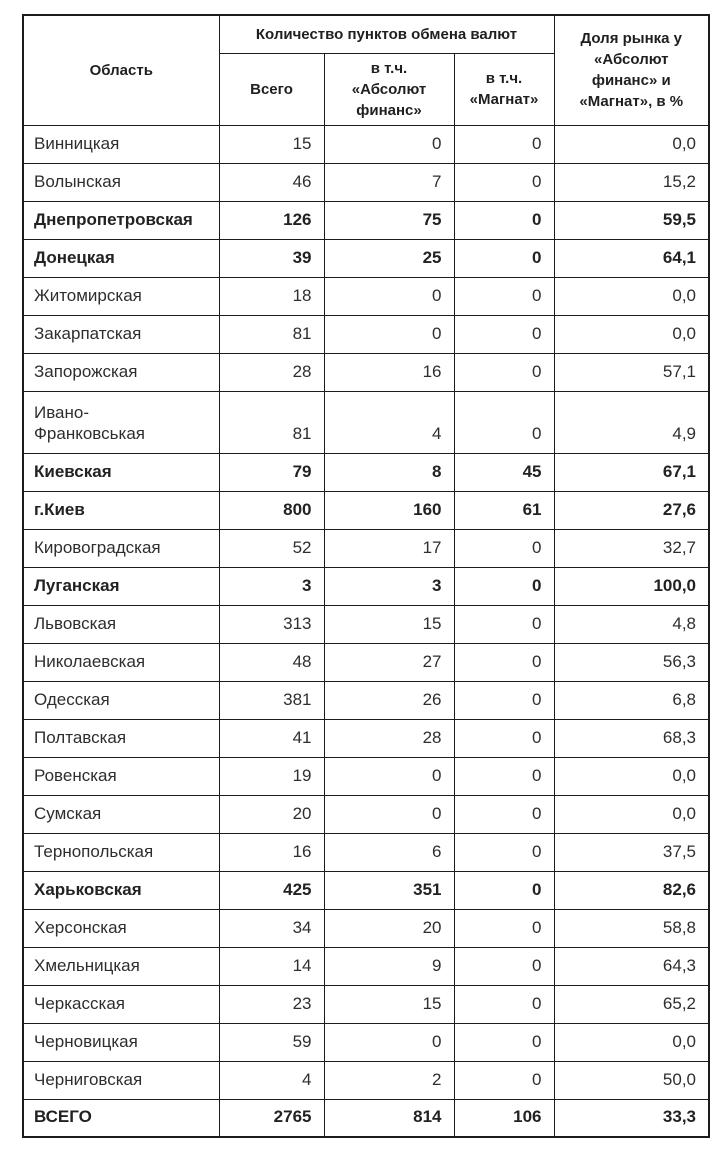  Describe the element at coordinates (389, 510) in the screenshot. I see `cell-absolut: 160` at that location.